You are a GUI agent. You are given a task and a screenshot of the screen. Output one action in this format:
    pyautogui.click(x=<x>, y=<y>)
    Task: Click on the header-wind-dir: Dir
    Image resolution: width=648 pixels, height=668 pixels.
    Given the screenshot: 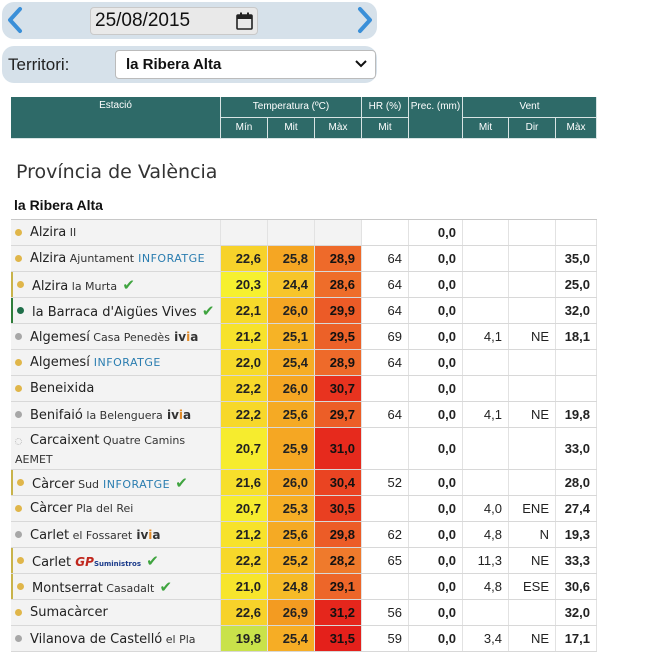 What is the action you would take?
    pyautogui.click(x=532, y=128)
    